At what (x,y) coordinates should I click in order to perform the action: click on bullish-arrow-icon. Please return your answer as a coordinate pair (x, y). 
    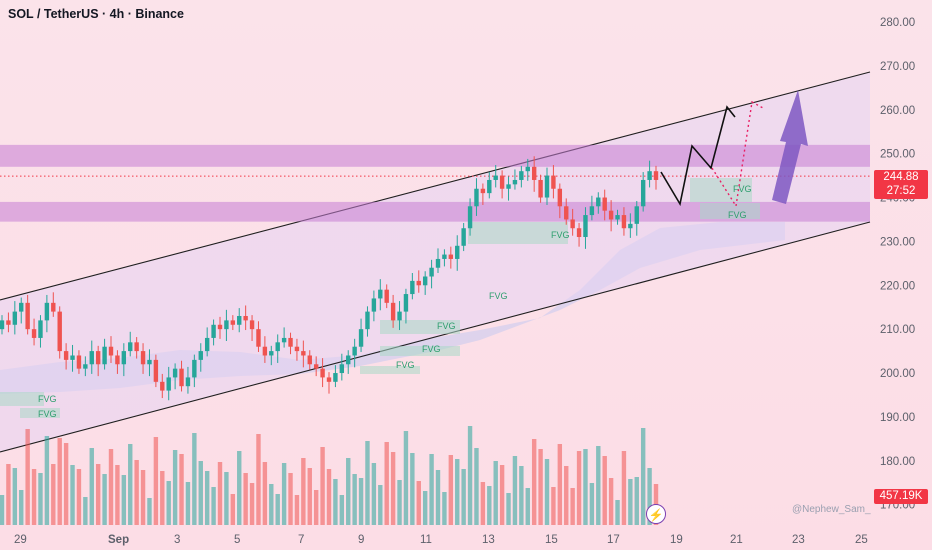
    Looking at the image, I should click on (790, 147).